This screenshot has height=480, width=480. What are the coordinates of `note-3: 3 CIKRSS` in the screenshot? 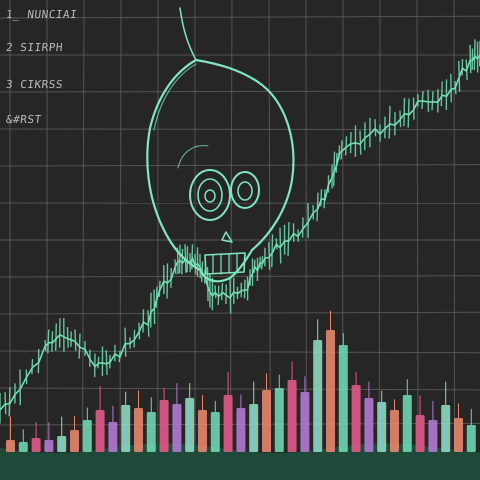 It's located at (34, 84).